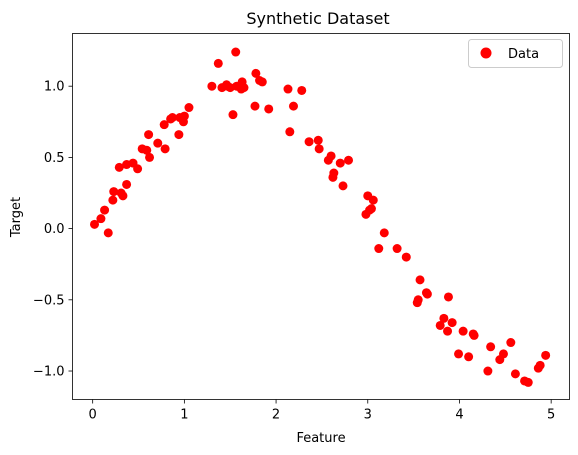 The image size is (578, 455). What do you see at coordinates (184, 415) in the screenshot?
I see `x-tick-label: 1` at bounding box center [184, 415].